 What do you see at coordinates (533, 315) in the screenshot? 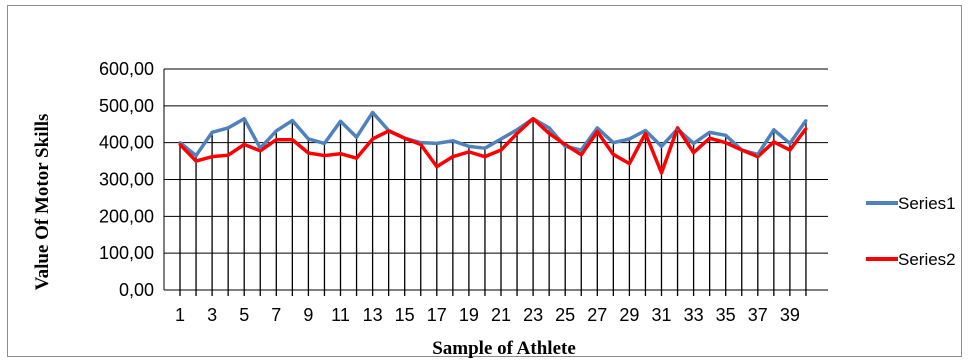
I see `x-tick-label: 23` at bounding box center [533, 315].